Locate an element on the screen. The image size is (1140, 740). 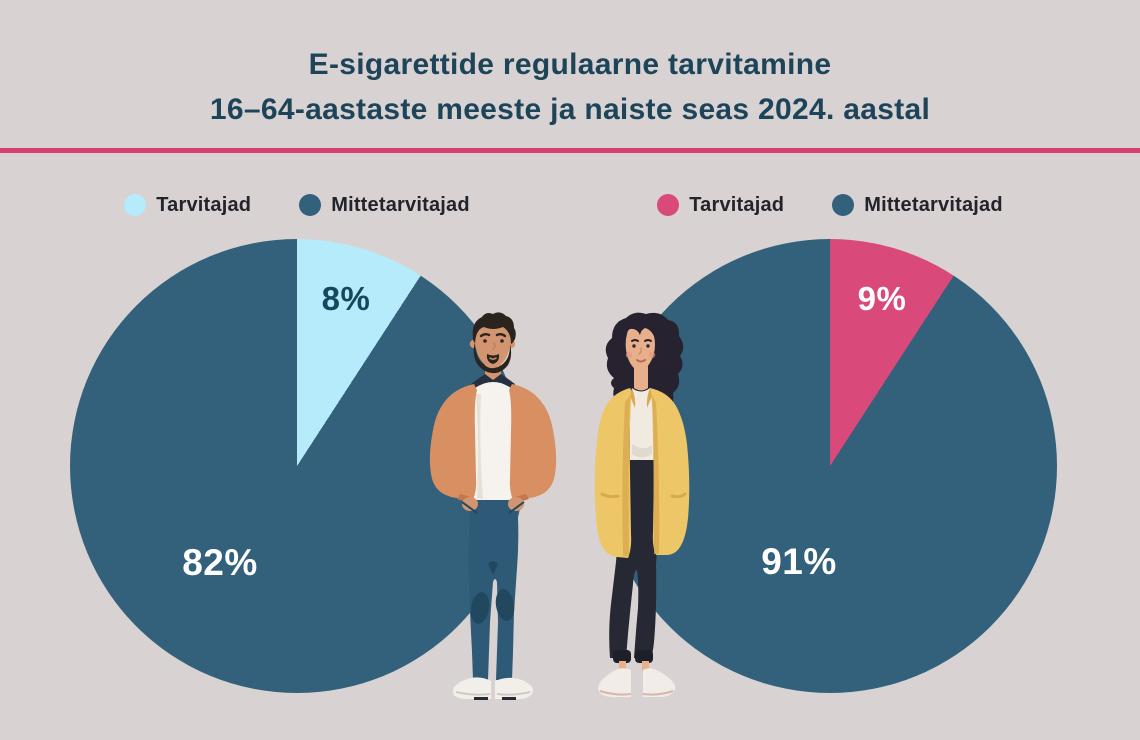
woman-illustration is located at coordinates (648, 507).